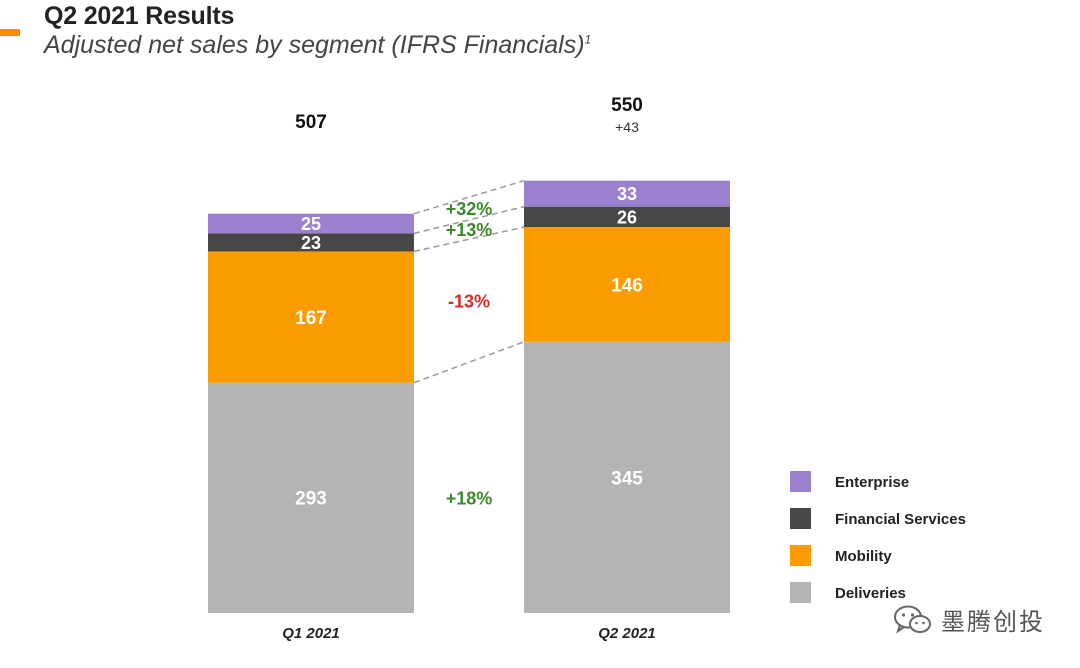 The image size is (1080, 668). I want to click on connector-mobility, so click(469, 362).